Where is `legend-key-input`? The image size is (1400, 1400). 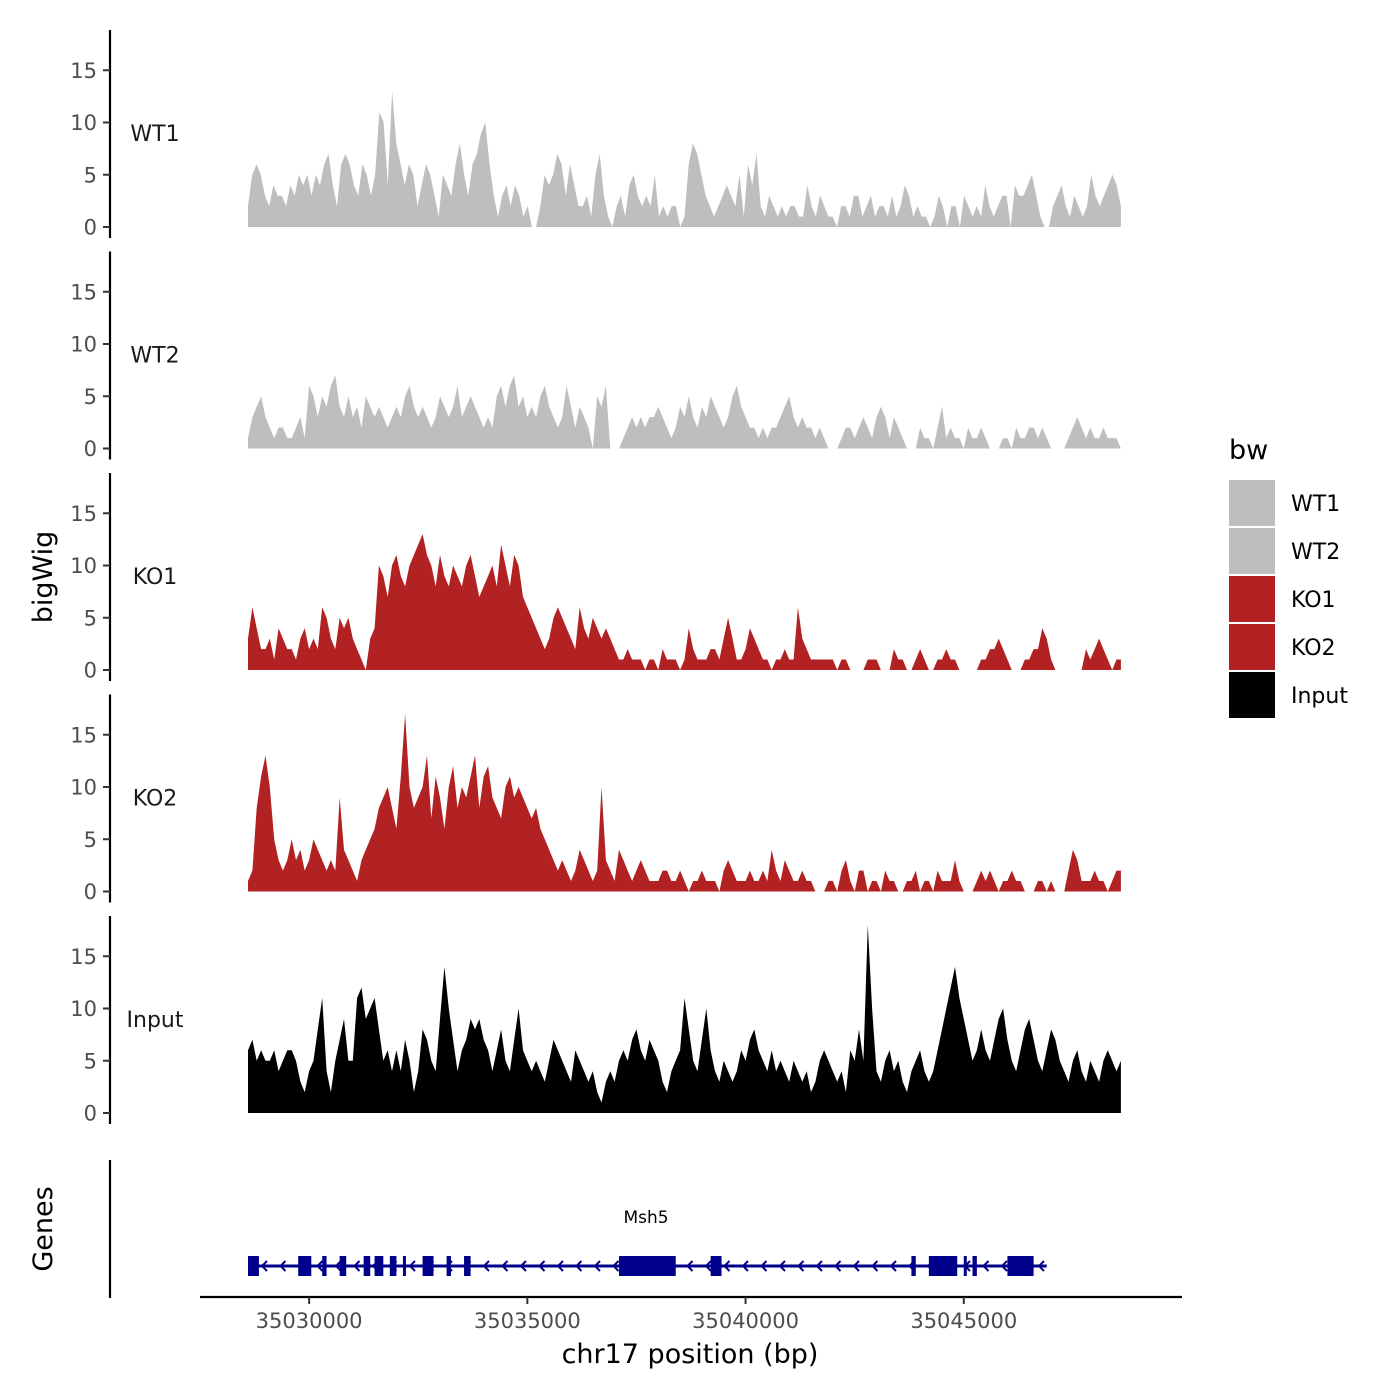 legend-key-input is located at coordinates (1252, 695).